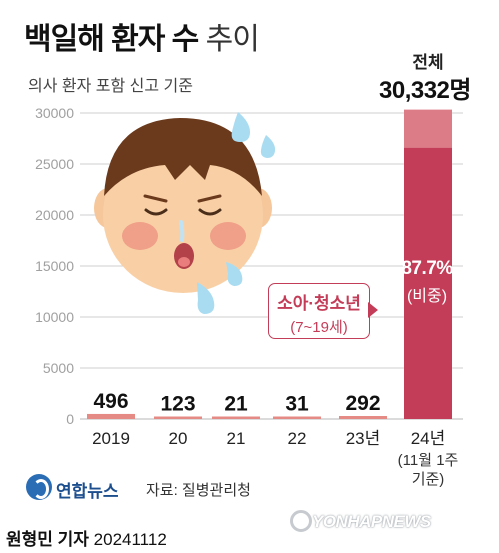  I want to click on share-annotation: 87.7% (비중), so click(427, 282).